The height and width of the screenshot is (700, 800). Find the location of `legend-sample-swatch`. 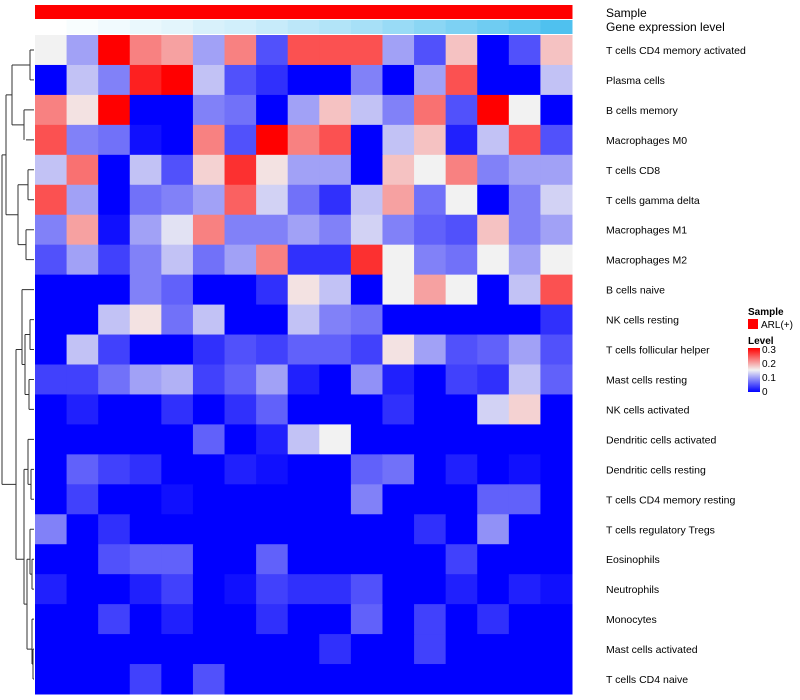

legend-sample-swatch is located at coordinates (753, 324).